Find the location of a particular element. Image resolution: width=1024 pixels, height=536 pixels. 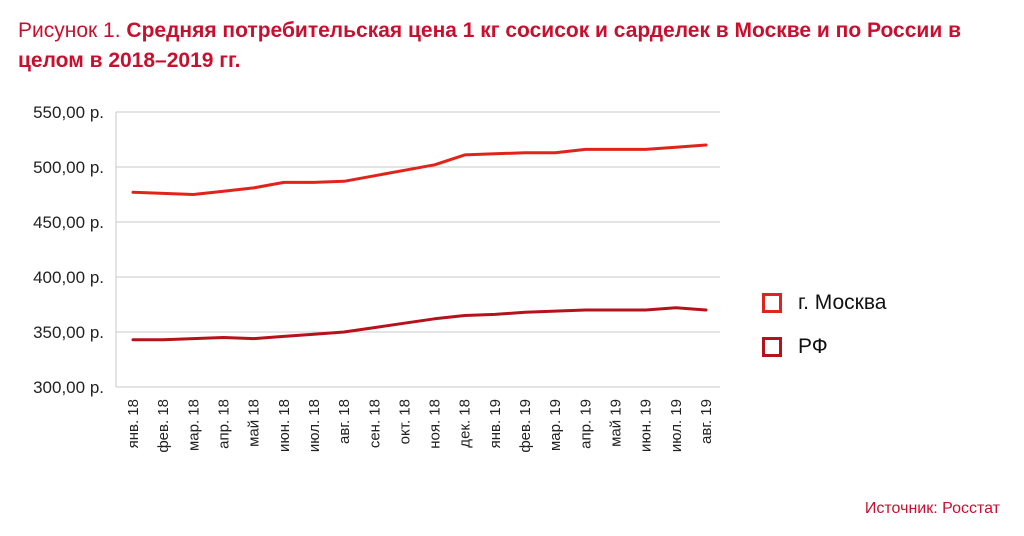

x-tick-label: фев. 19 is located at coordinates (525, 426).